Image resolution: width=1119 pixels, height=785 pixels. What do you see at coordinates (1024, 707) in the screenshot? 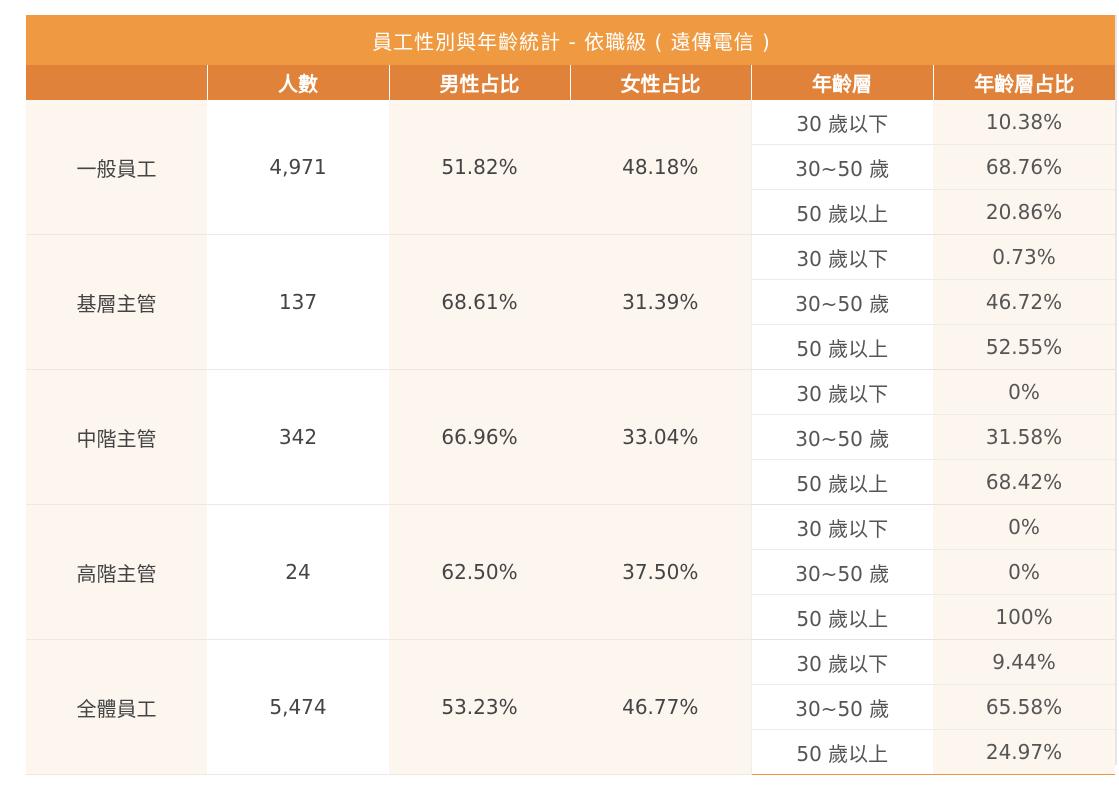
I see `age-pct-cell: 65.58%` at bounding box center [1024, 707].